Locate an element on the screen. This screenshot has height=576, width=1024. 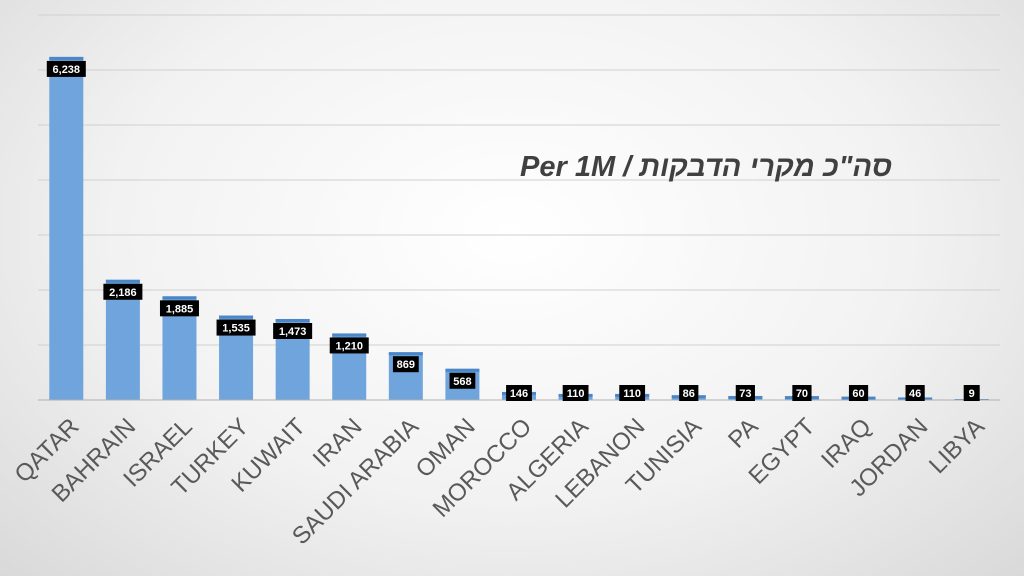
data-label: 1,210 is located at coordinates (349, 346).